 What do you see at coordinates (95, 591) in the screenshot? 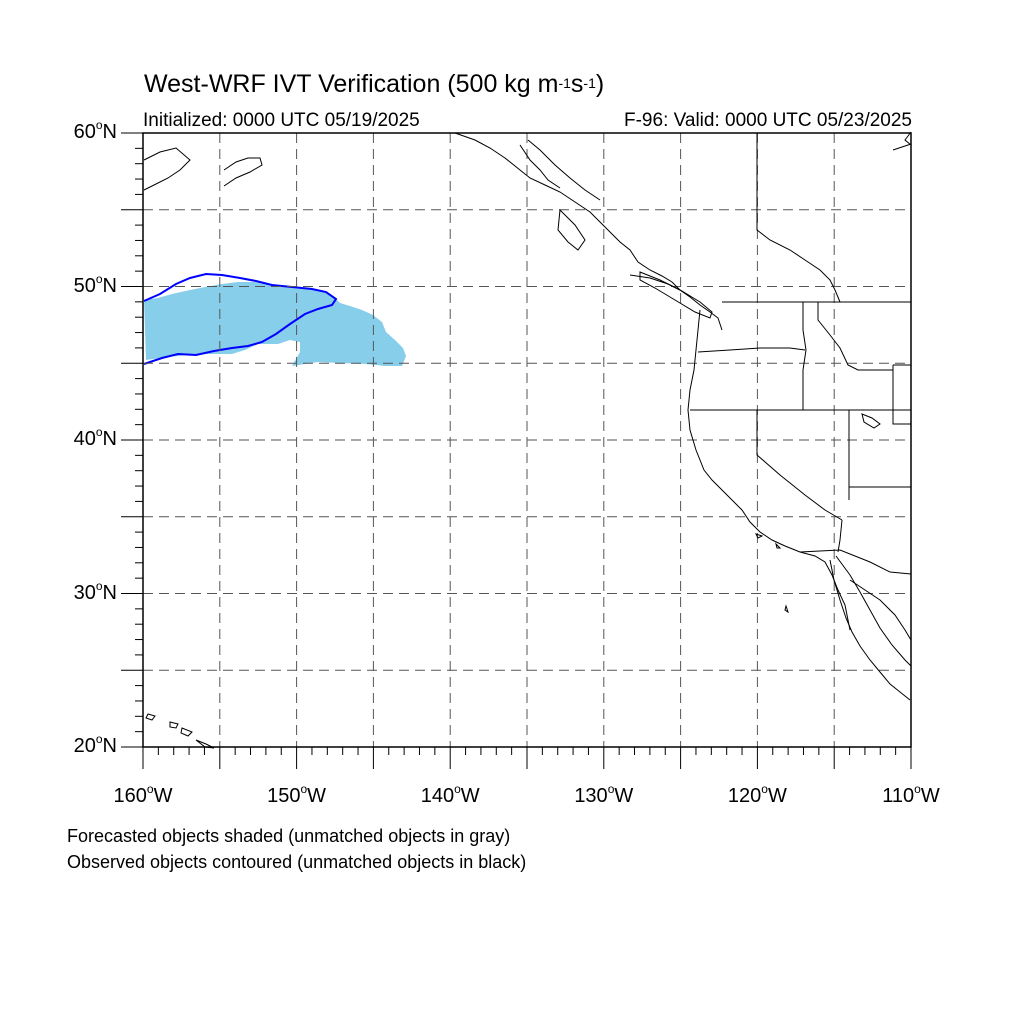
I see `lat-label: 30oN` at bounding box center [95, 591].